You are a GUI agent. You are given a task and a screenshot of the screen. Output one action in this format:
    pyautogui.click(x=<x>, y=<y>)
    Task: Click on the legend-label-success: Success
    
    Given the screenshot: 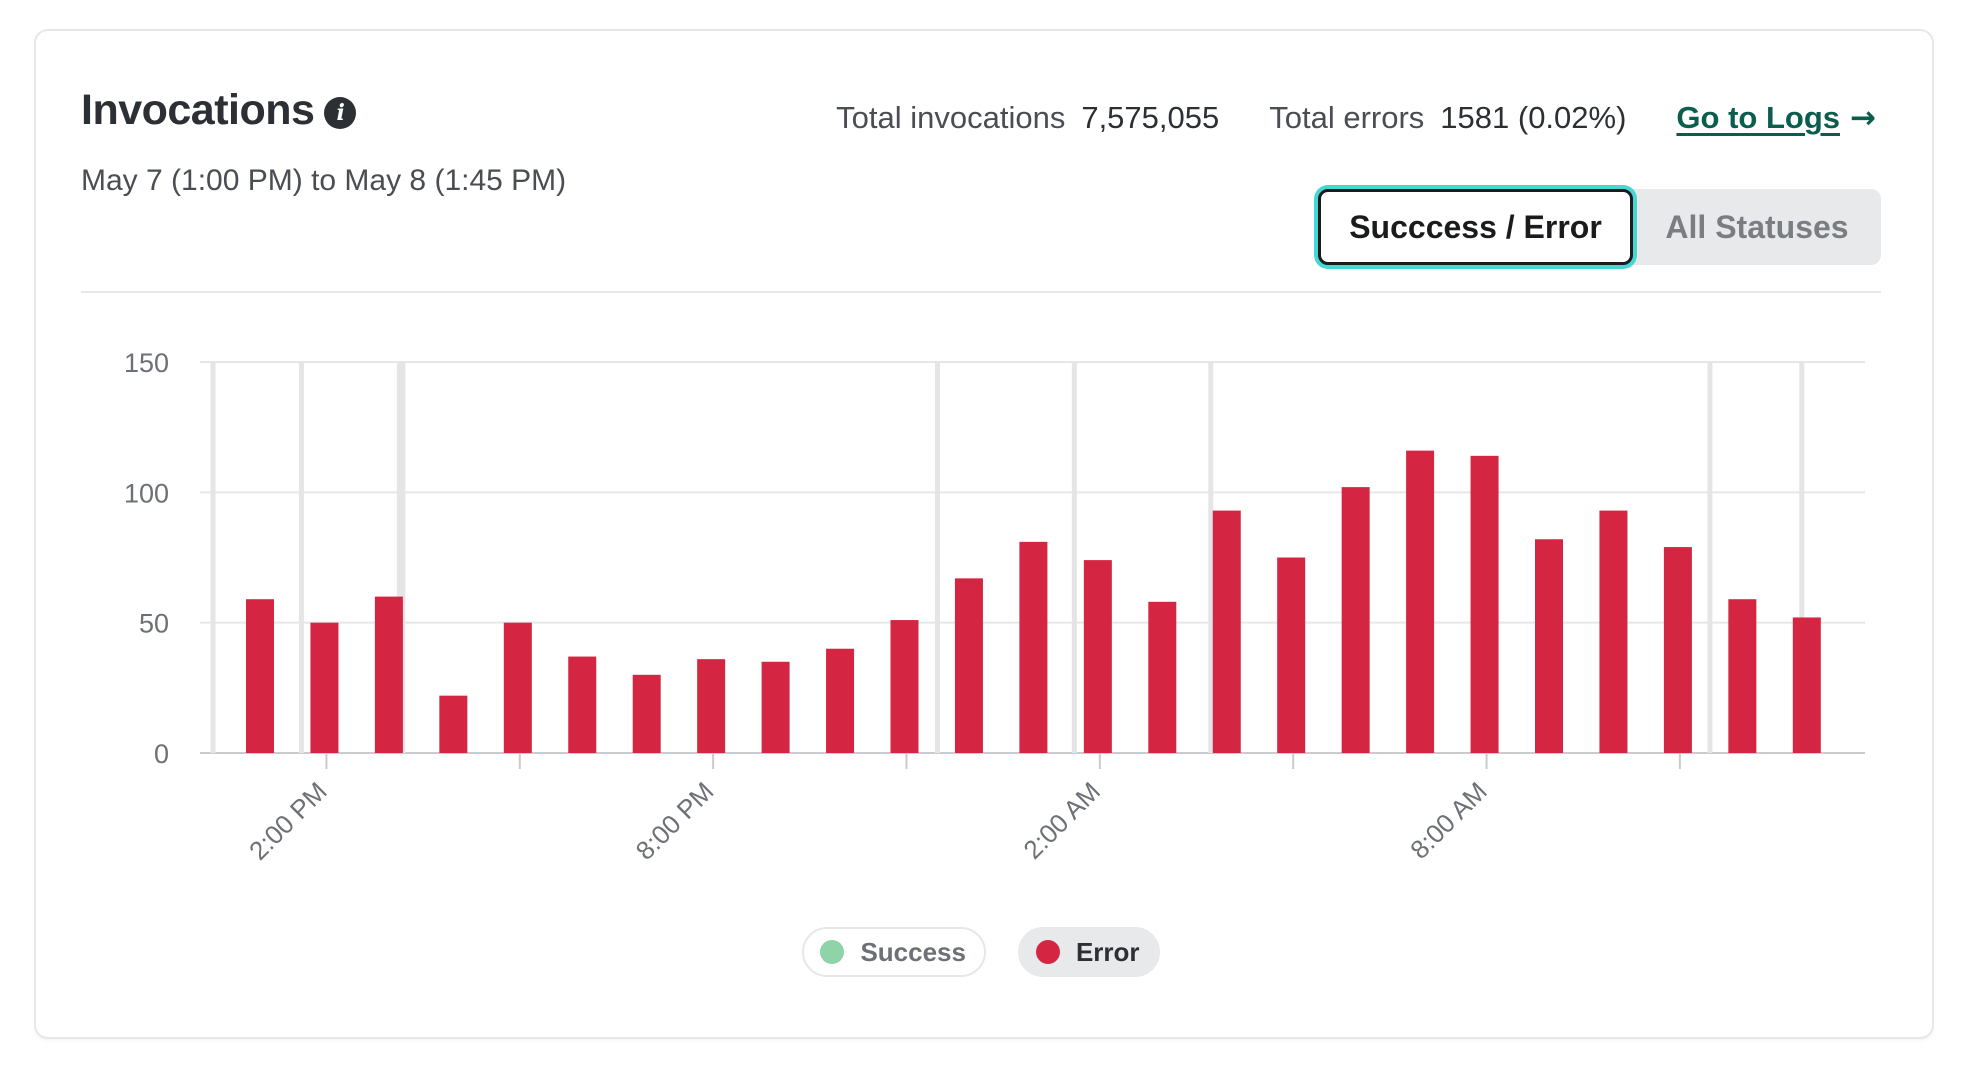 What is the action you would take?
    pyautogui.click(x=913, y=951)
    